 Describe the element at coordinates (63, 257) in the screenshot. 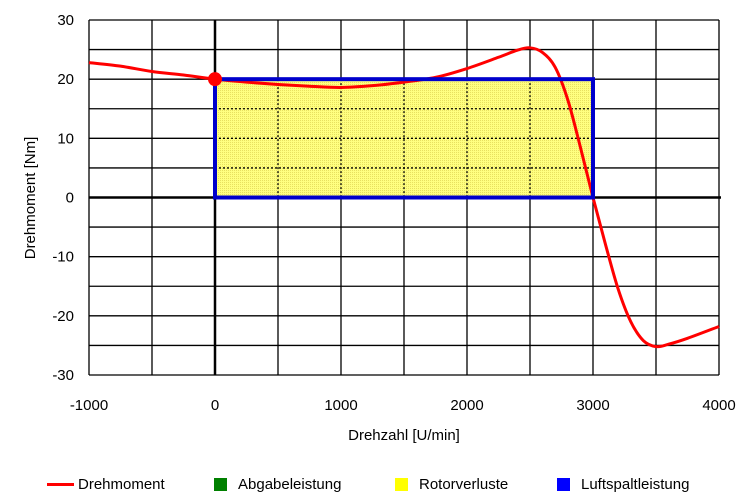

I see `svg-text: -10` at that location.